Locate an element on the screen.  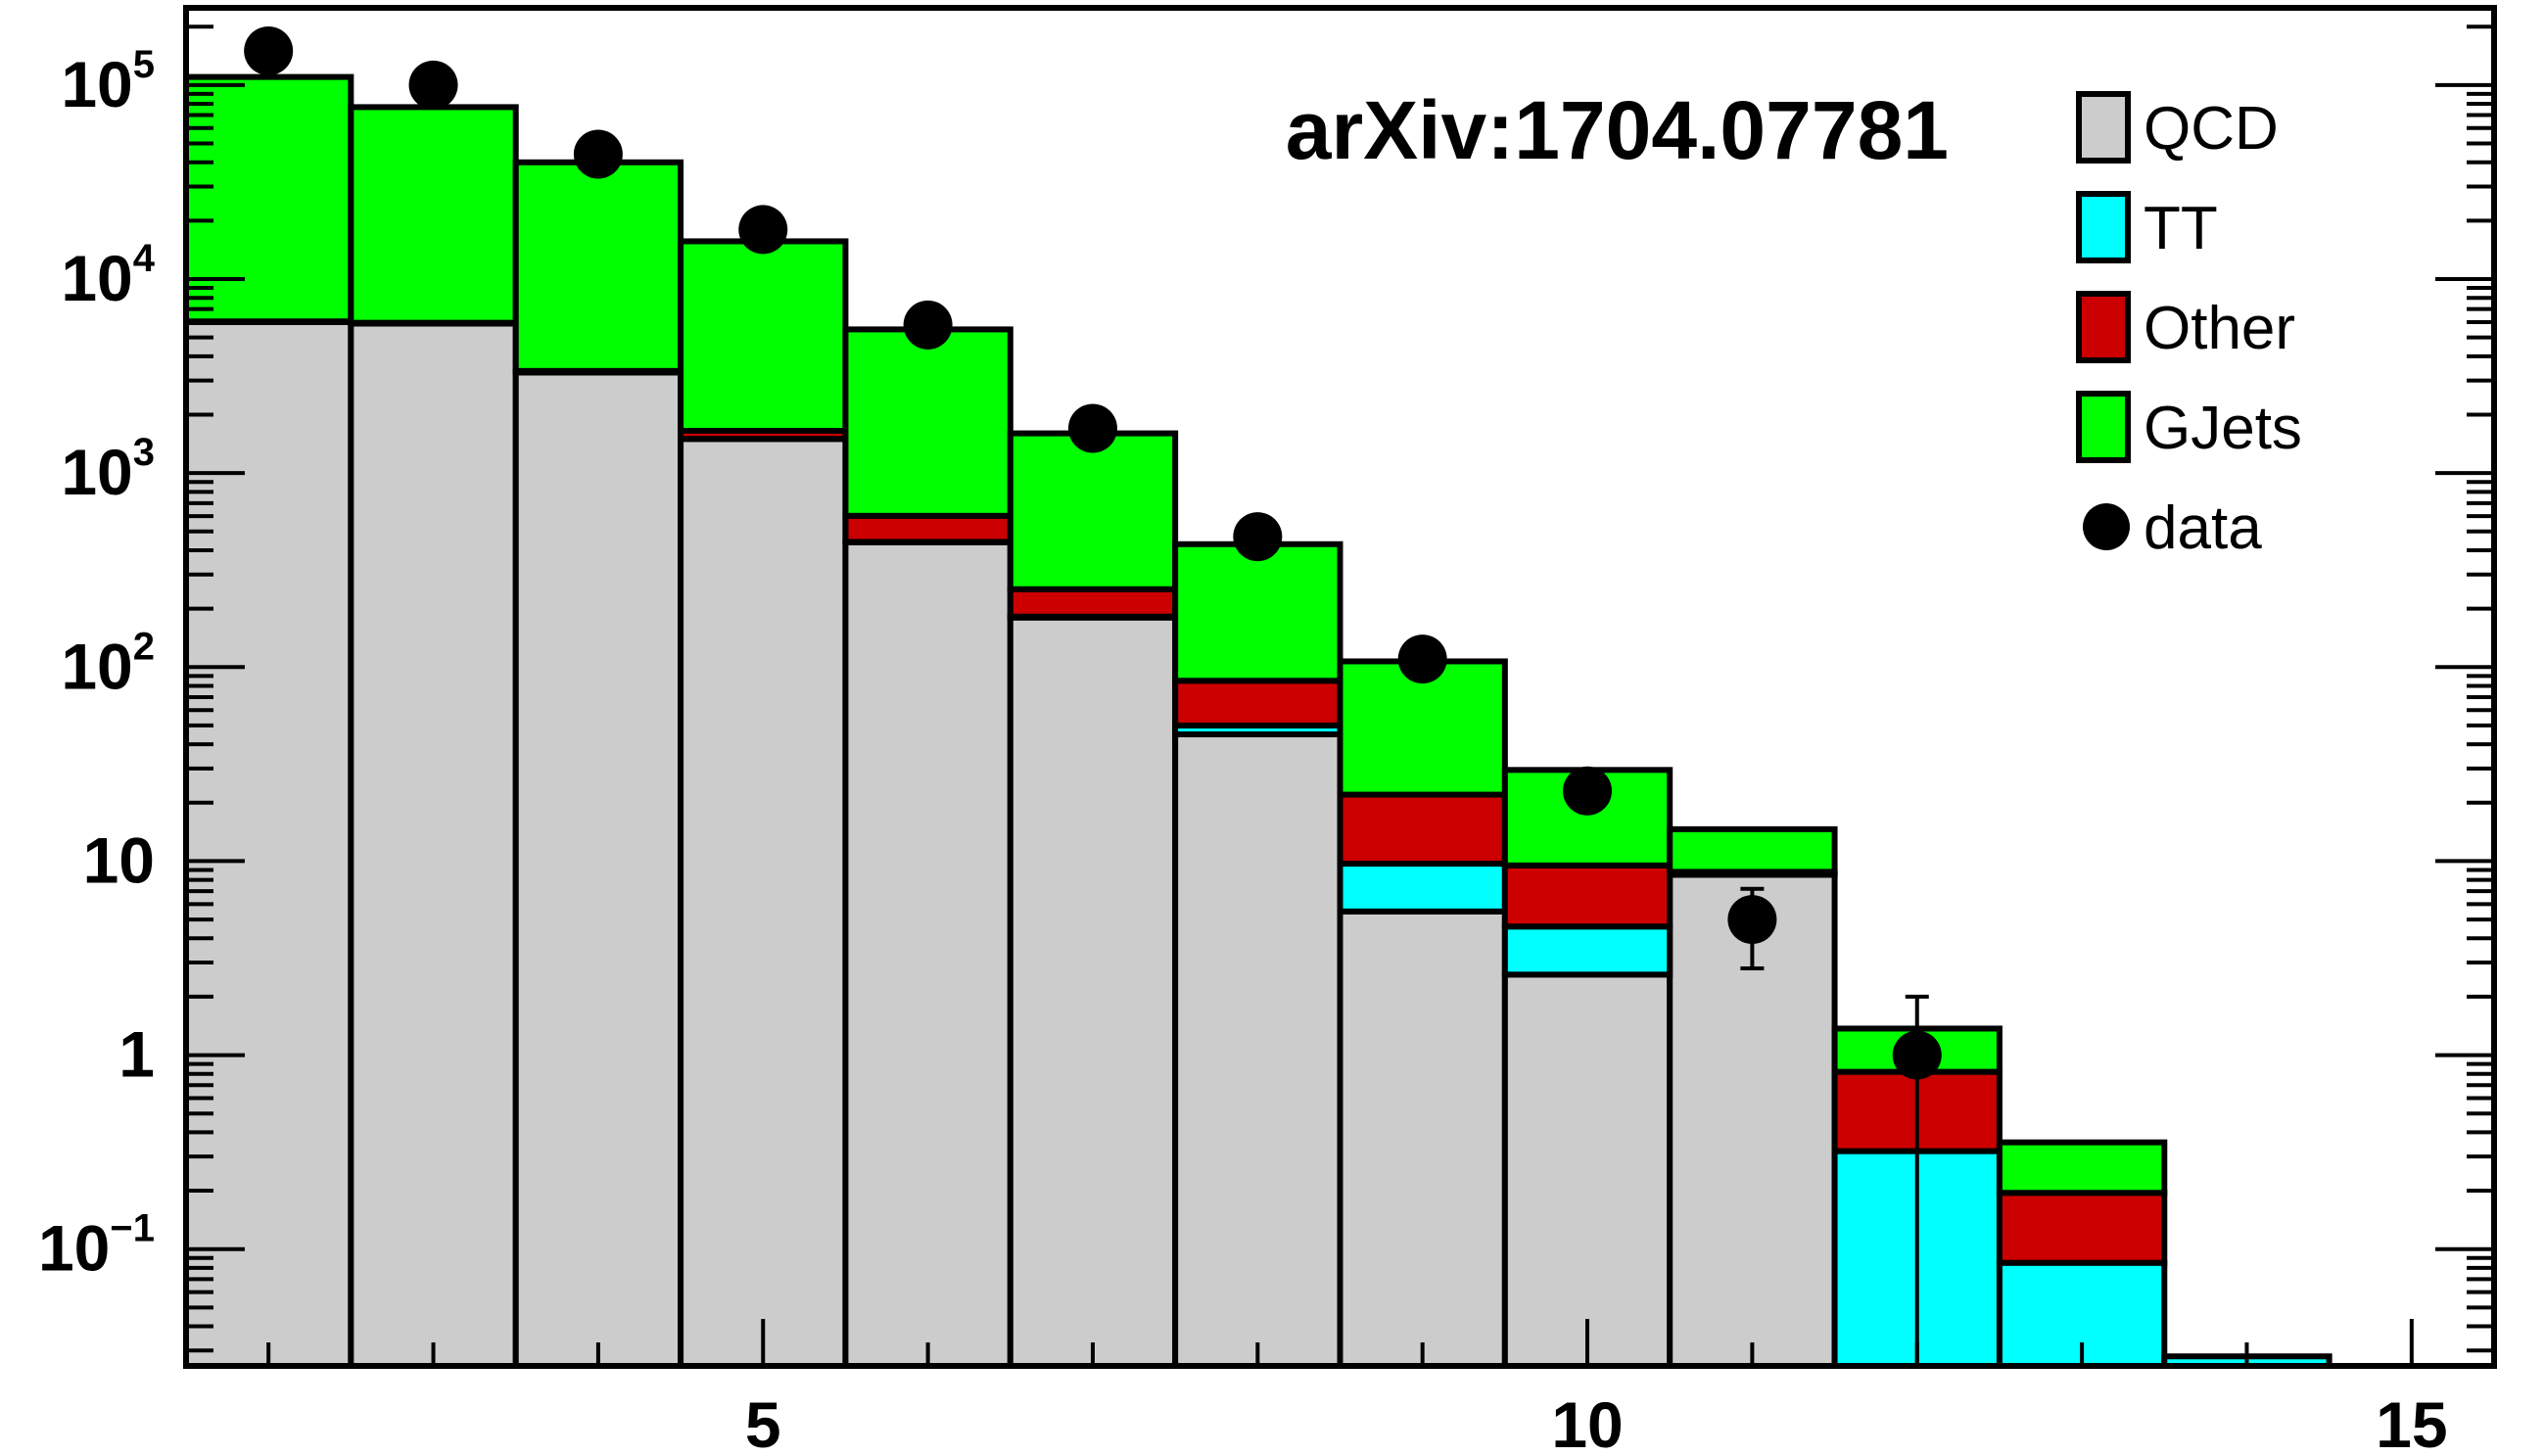
legend-label-tt: TT is located at coordinates (2181, 228).